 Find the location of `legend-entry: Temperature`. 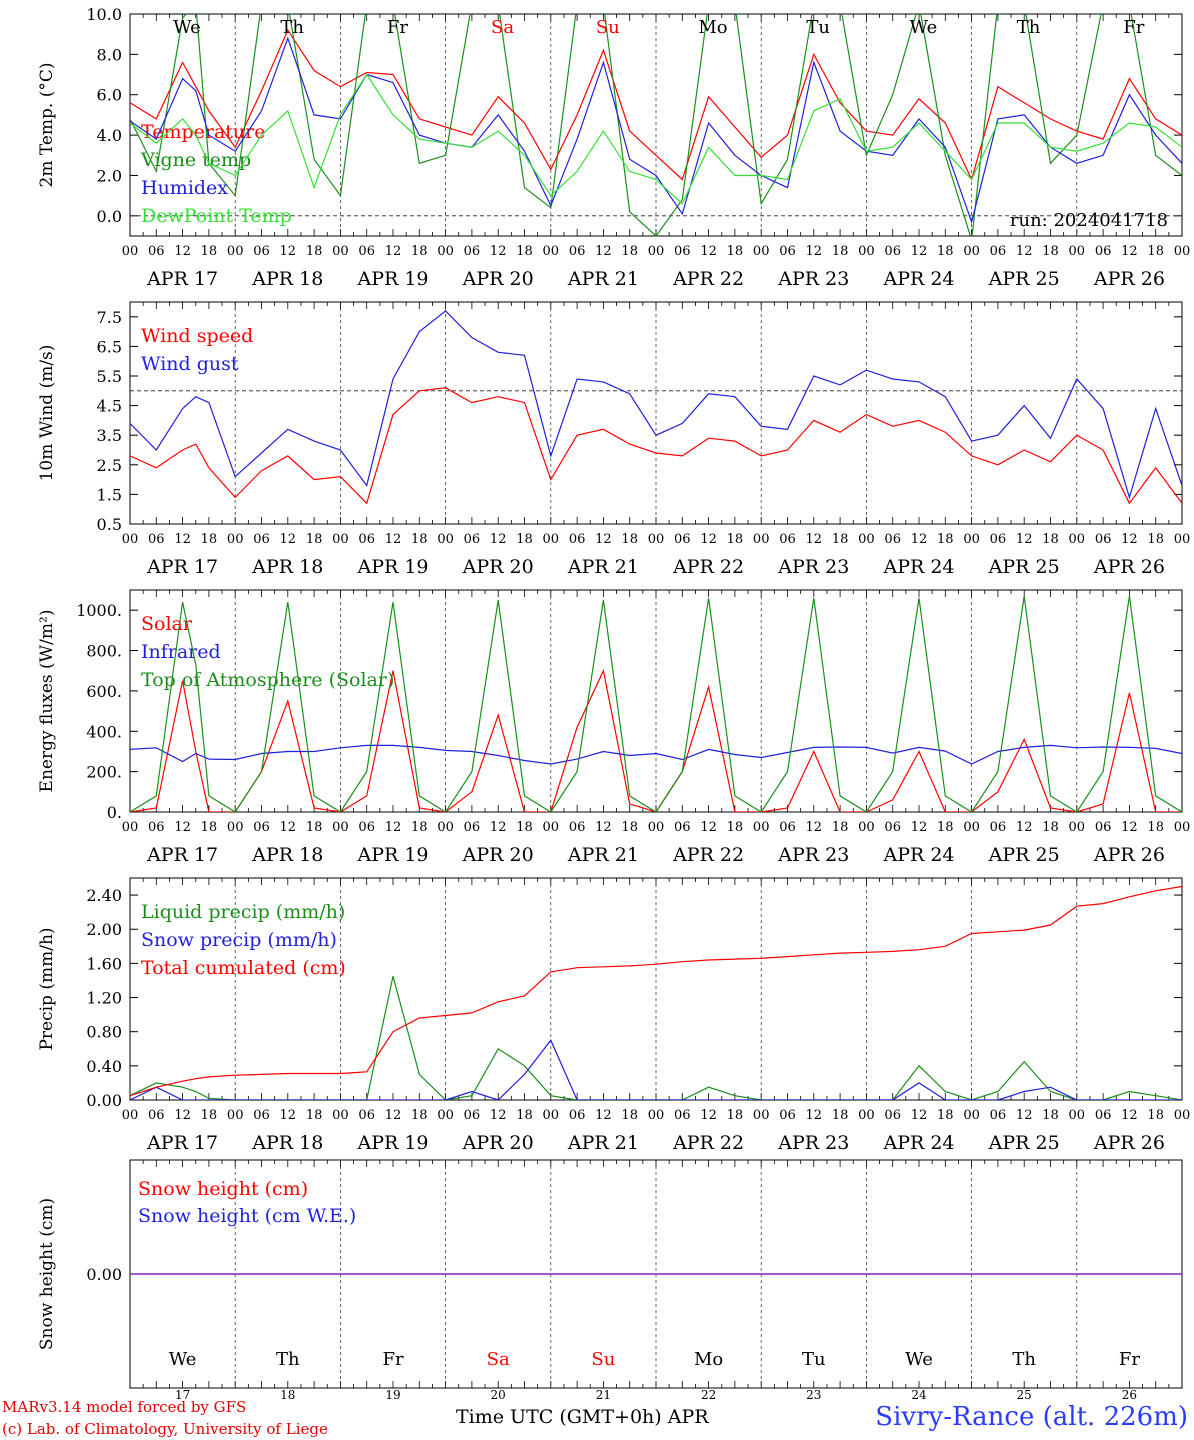

legend-entry: Temperature is located at coordinates (203, 132).